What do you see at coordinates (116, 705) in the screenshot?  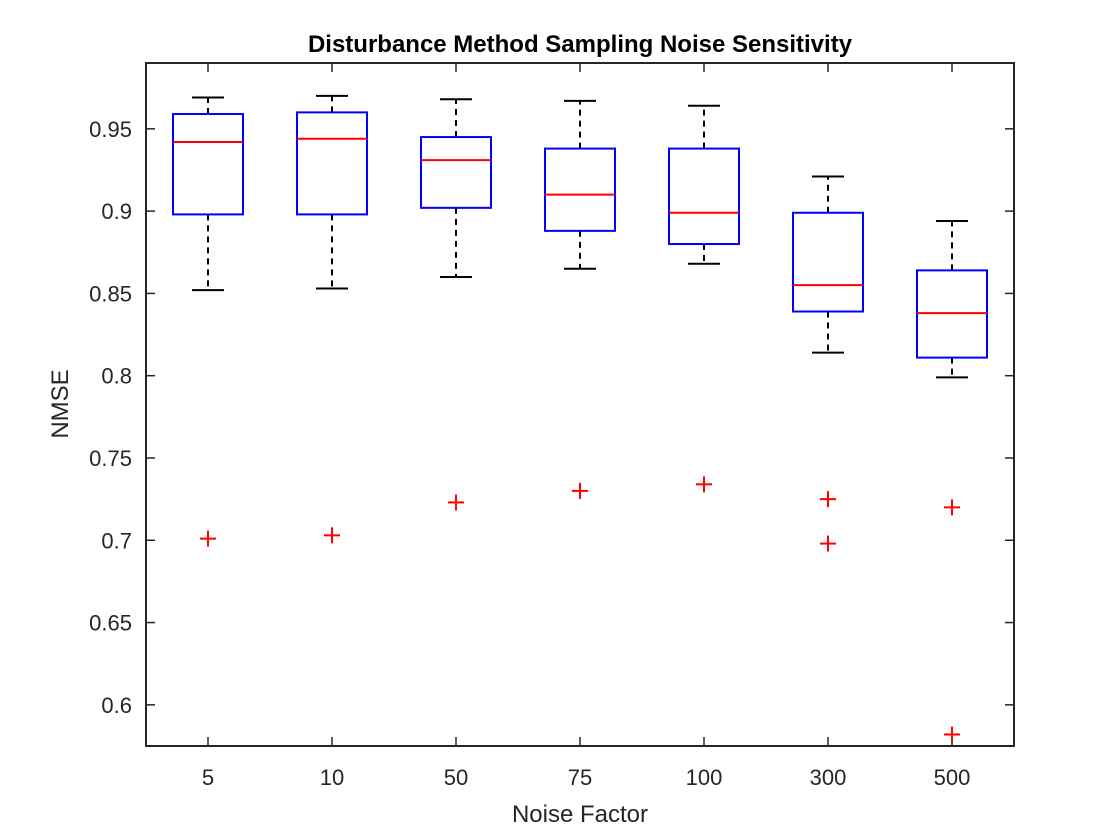 I see `y-tick-label: 0.6` at bounding box center [116, 705].